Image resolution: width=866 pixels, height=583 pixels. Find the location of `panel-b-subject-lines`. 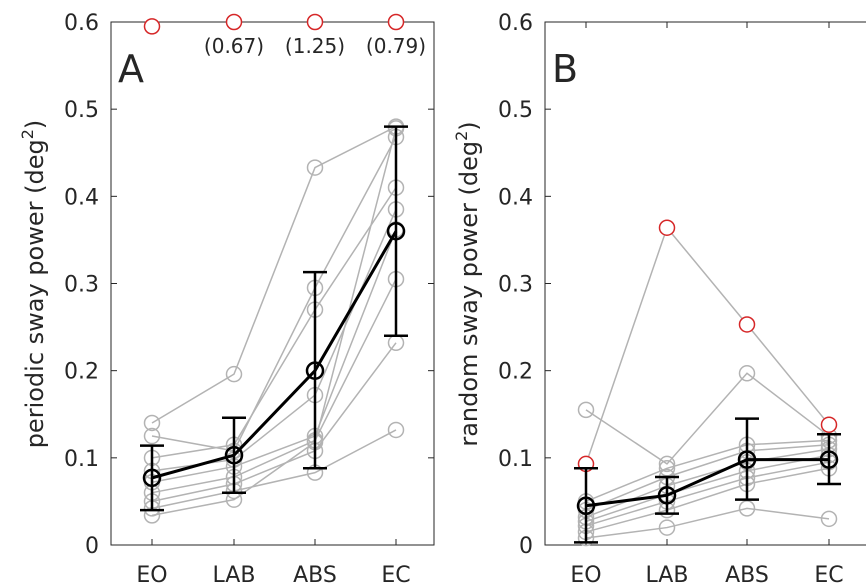

panel-b-subject-lines is located at coordinates (707, 456).